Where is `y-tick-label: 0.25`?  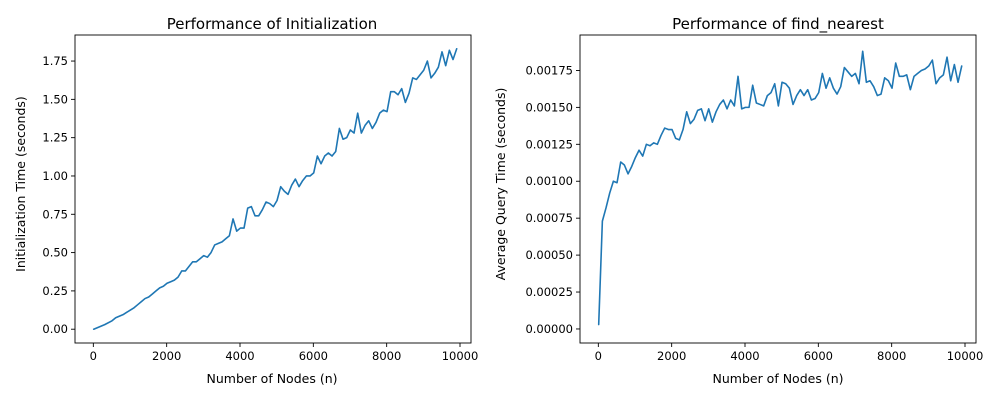 y-tick-label: 0.25 is located at coordinates (55, 291).